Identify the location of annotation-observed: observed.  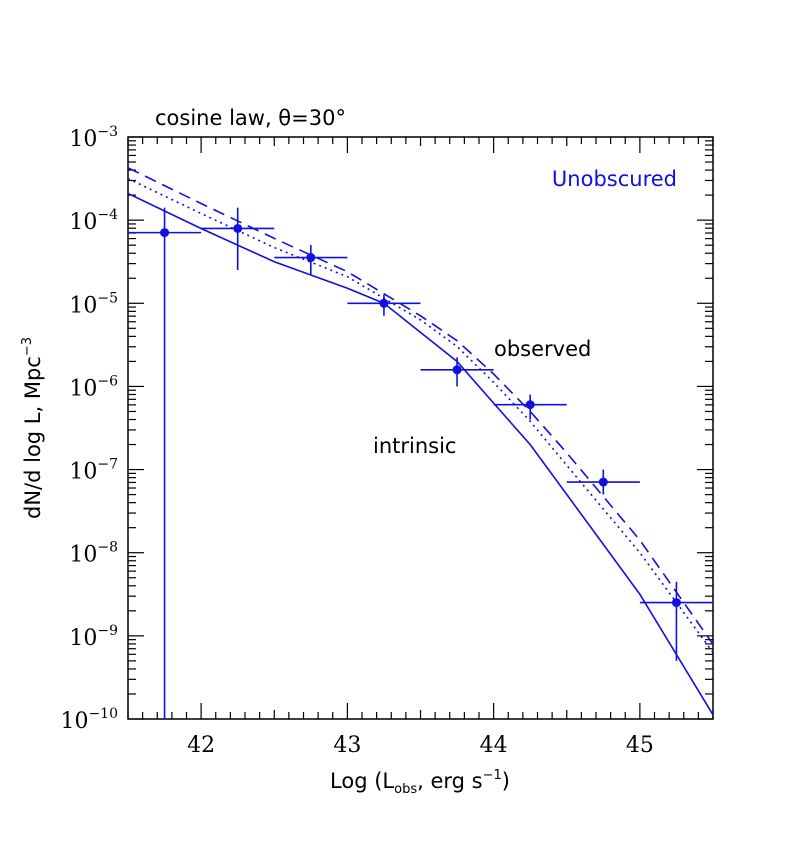
(542, 349).